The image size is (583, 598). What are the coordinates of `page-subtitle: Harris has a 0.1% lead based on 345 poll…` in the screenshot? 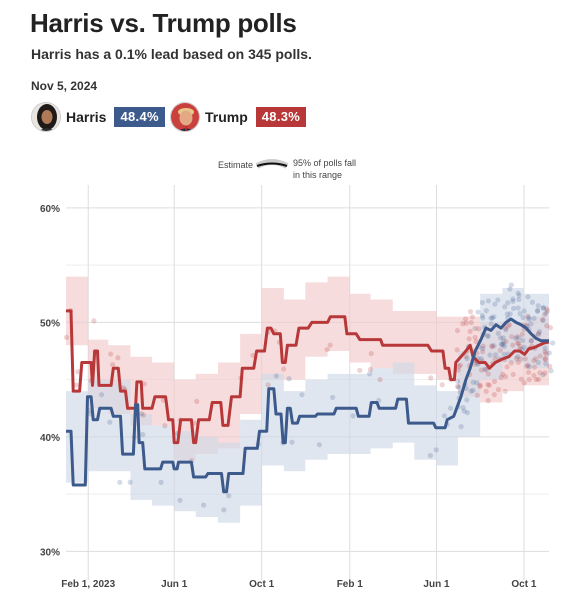 It's located at (171, 54).